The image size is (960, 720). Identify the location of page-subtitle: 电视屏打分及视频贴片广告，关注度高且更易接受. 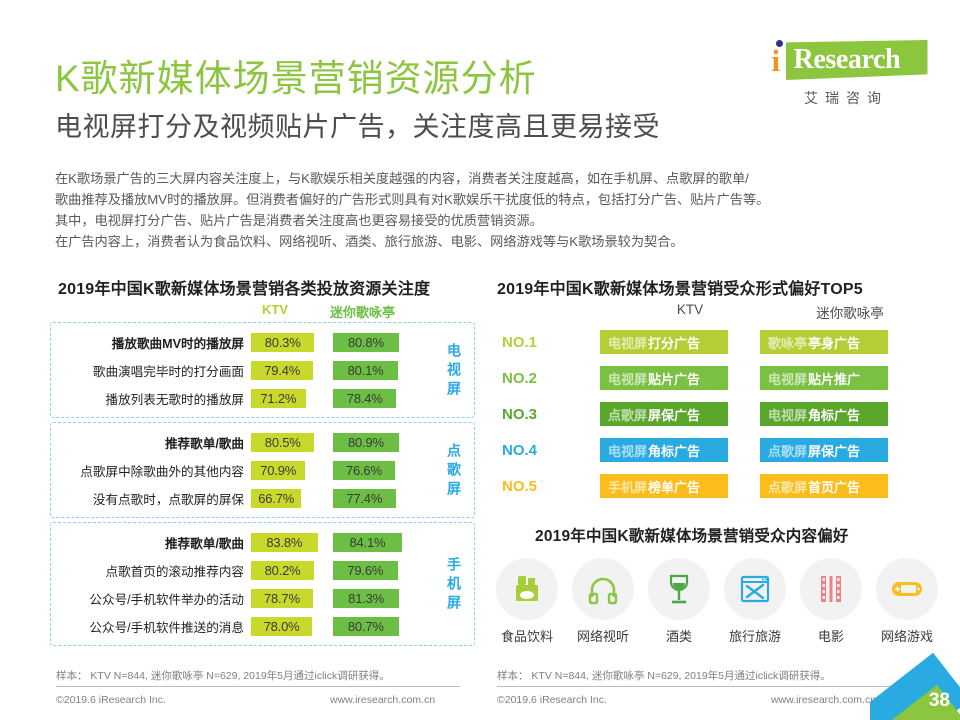
(357, 127).